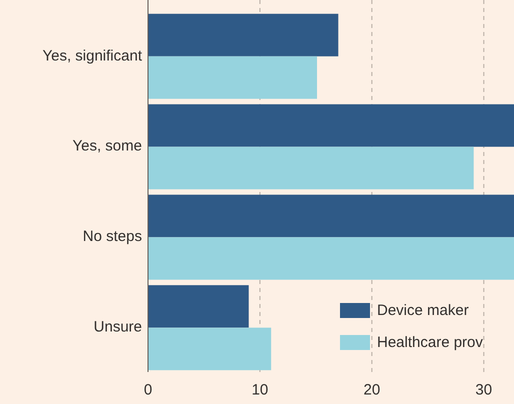 This screenshot has height=404, width=514. Describe the element at coordinates (112, 237) in the screenshot. I see `y-tick-label: No steps` at that location.